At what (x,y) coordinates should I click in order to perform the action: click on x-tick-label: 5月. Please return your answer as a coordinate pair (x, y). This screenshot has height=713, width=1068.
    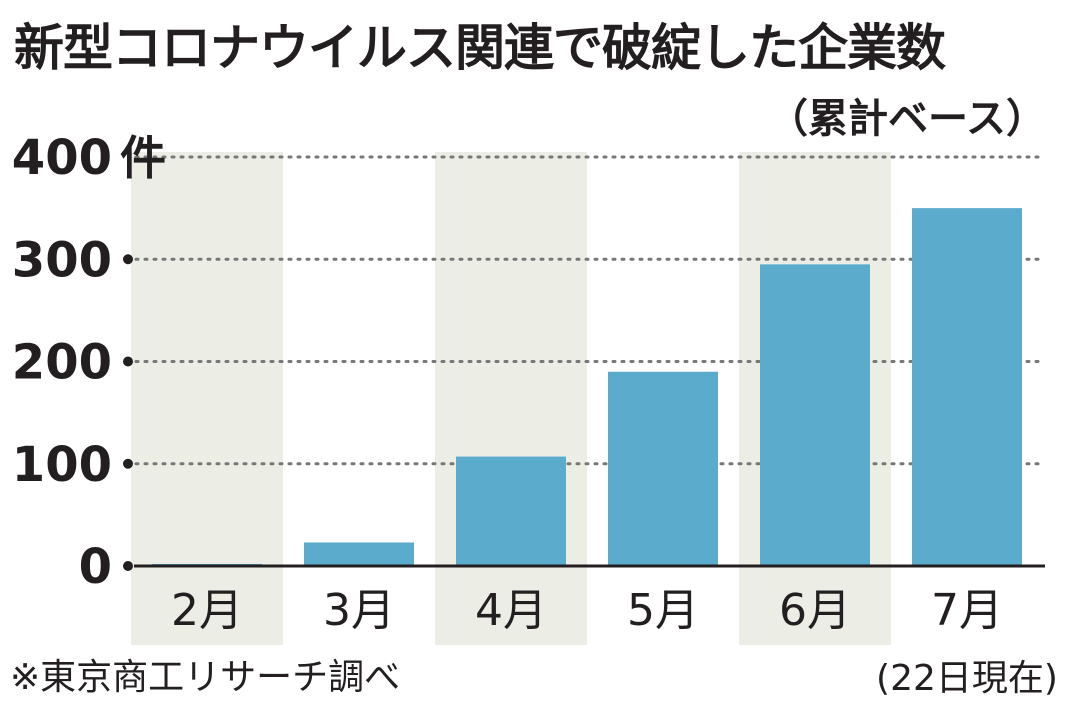
    Looking at the image, I should click on (663, 610).